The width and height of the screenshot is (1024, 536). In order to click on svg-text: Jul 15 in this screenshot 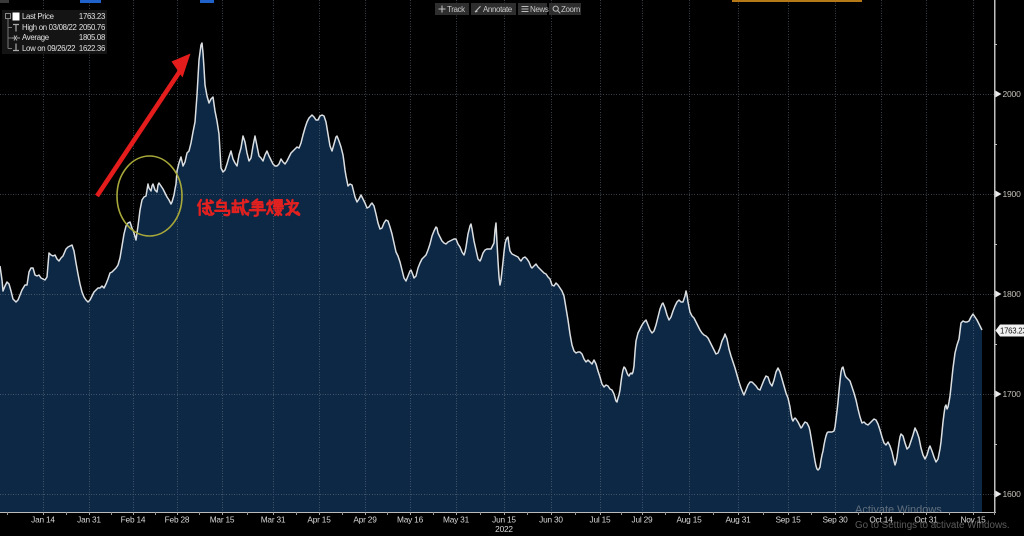, I will do `click(601, 520)`.